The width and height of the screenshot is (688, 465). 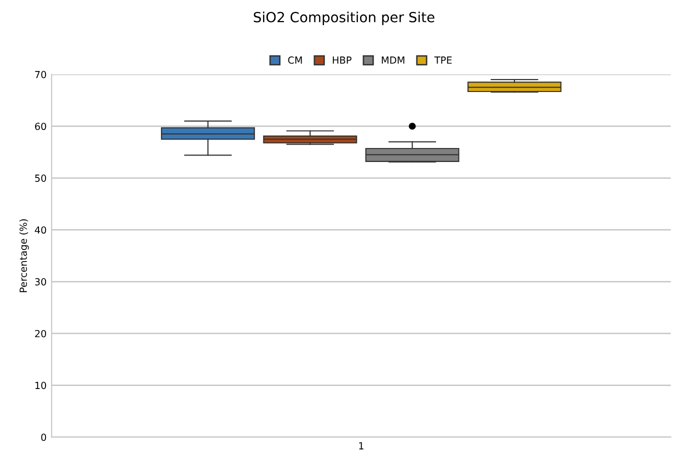 What do you see at coordinates (342, 60) in the screenshot?
I see `legend-label: HBP` at bounding box center [342, 60].